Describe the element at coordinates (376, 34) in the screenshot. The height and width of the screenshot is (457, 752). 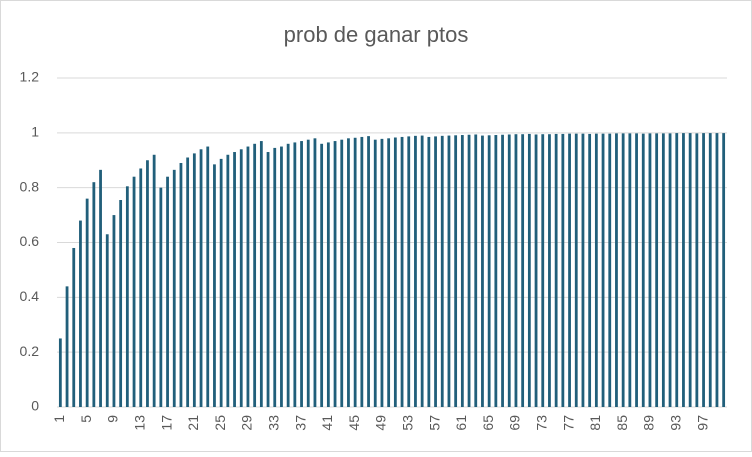
I see `chart-title: prob de ganar ptos` at that location.